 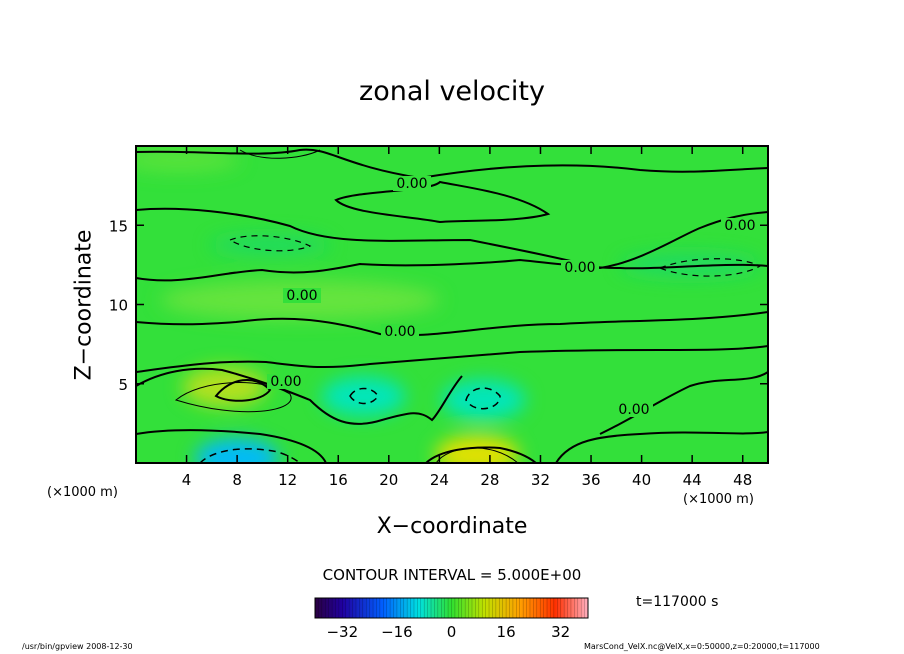 I want to click on contour-interval-text: CONTOUR INTERVAL = 5.000E+00, so click(x=452, y=575).